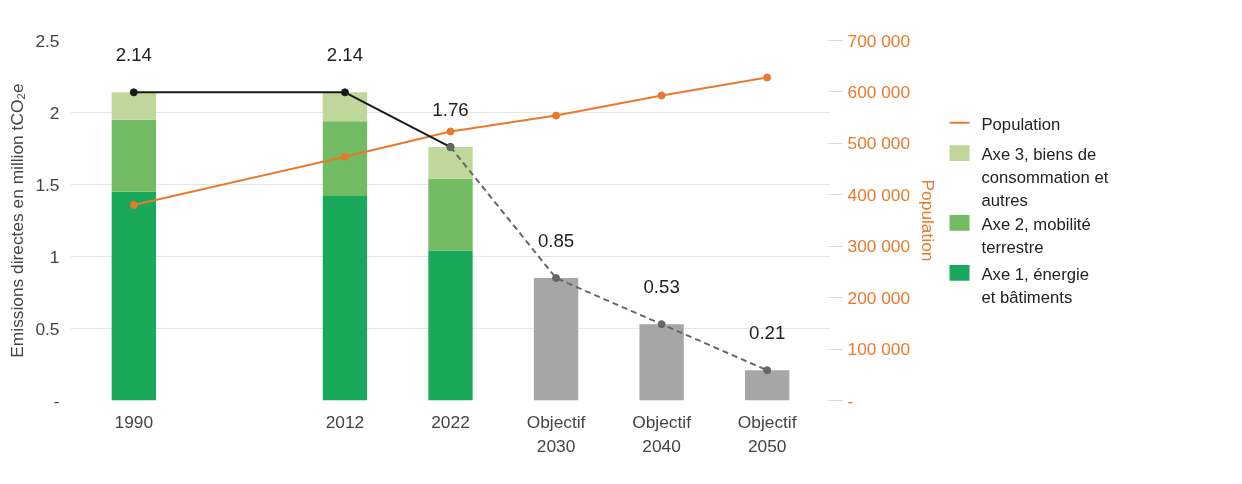 The width and height of the screenshot is (1242, 484). Describe the element at coordinates (556, 240) in the screenshot. I see `data-label: 0.85` at that location.